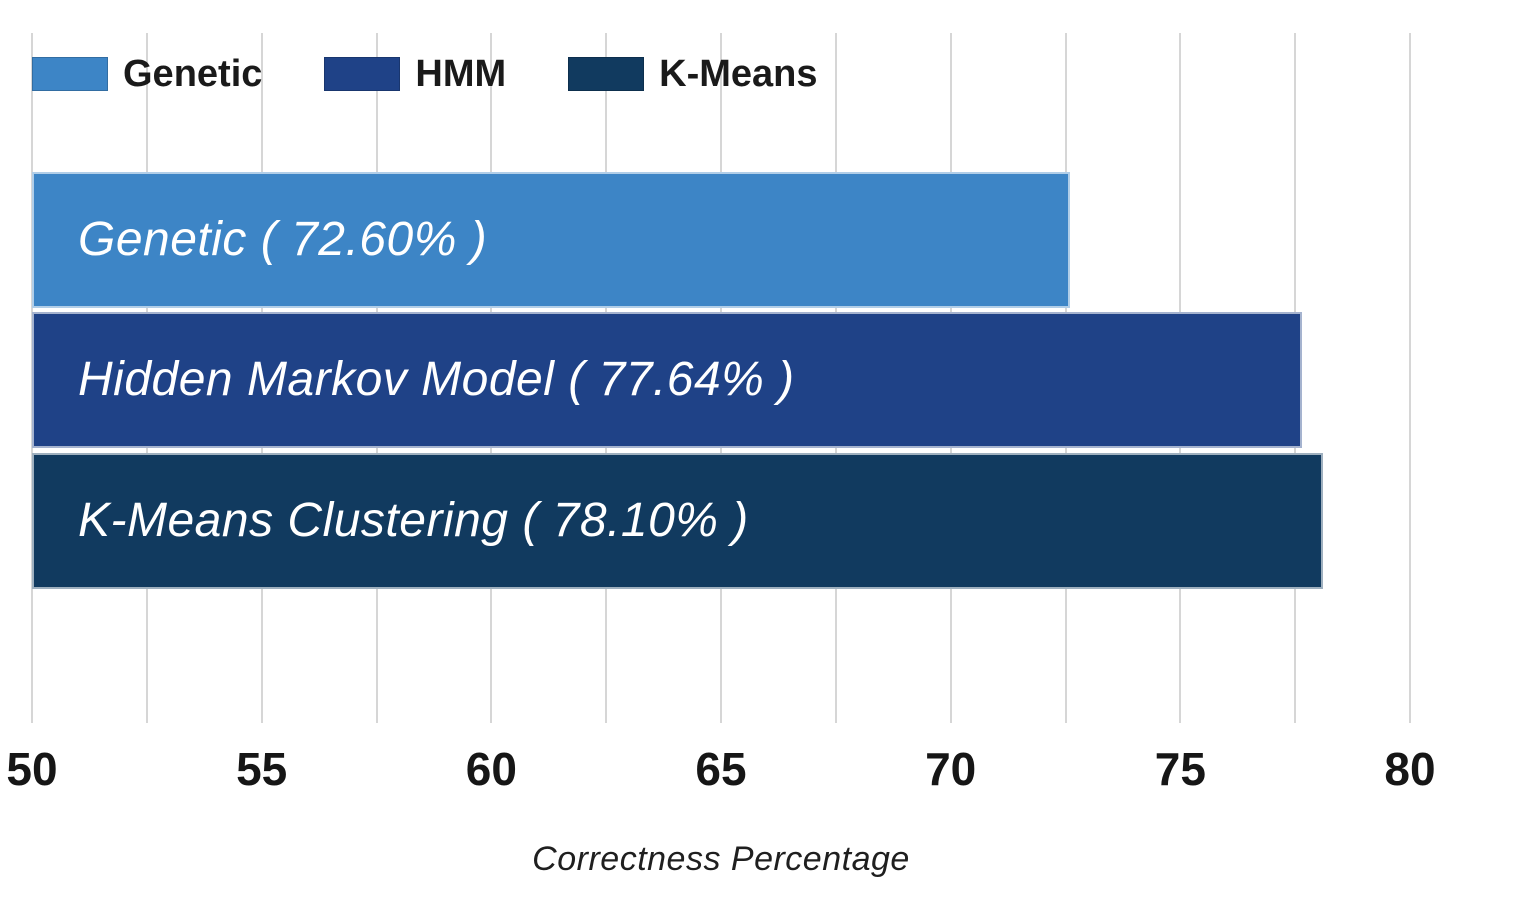 This screenshot has height=917, width=1516. I want to click on x-axis-tick-label: 70, so click(951, 769).